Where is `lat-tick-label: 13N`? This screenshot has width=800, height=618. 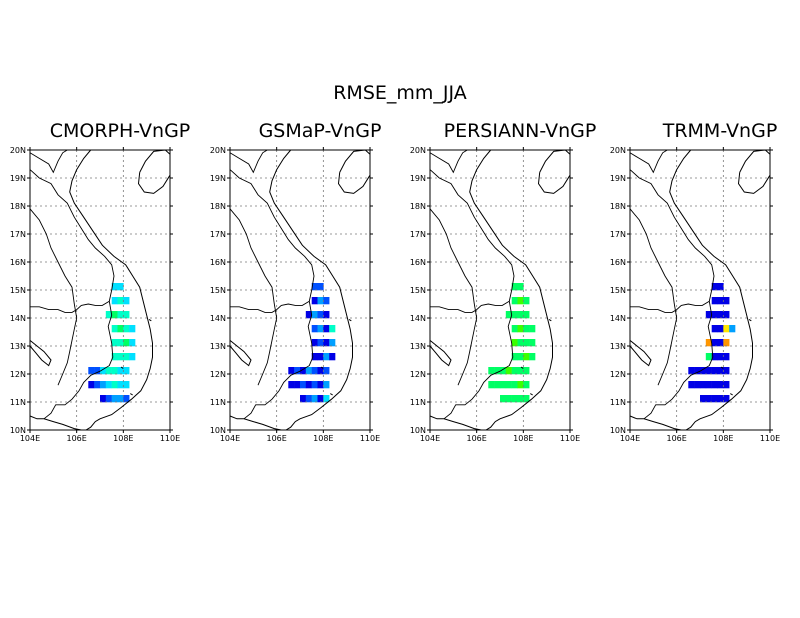
lat-tick-label: 13N is located at coordinates (418, 346).